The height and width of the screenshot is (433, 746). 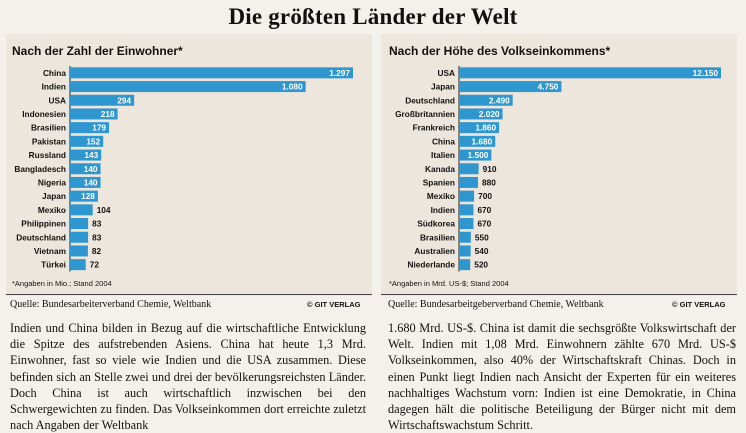 What do you see at coordinates (490, 169) in the screenshot?
I see `income-value-label: 910` at bounding box center [490, 169].